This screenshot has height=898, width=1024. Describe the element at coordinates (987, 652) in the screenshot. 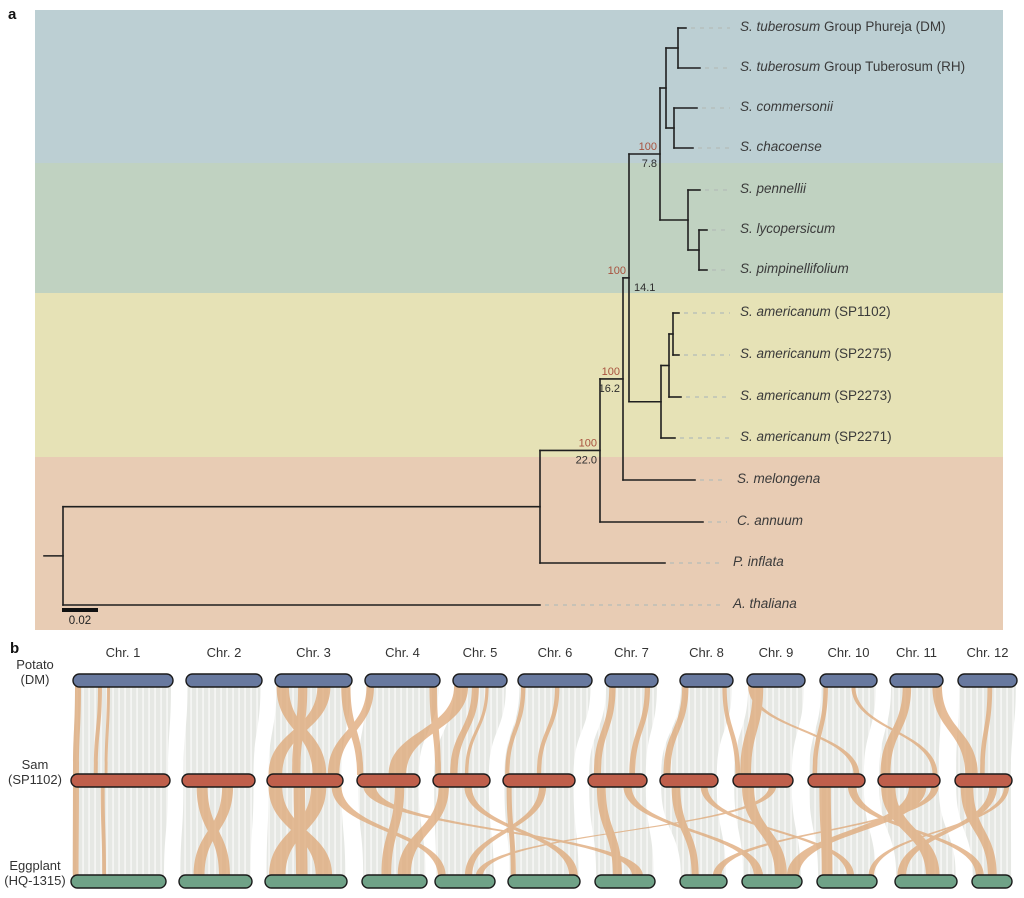

I see `chromosome-header: Chr. 12` at that location.